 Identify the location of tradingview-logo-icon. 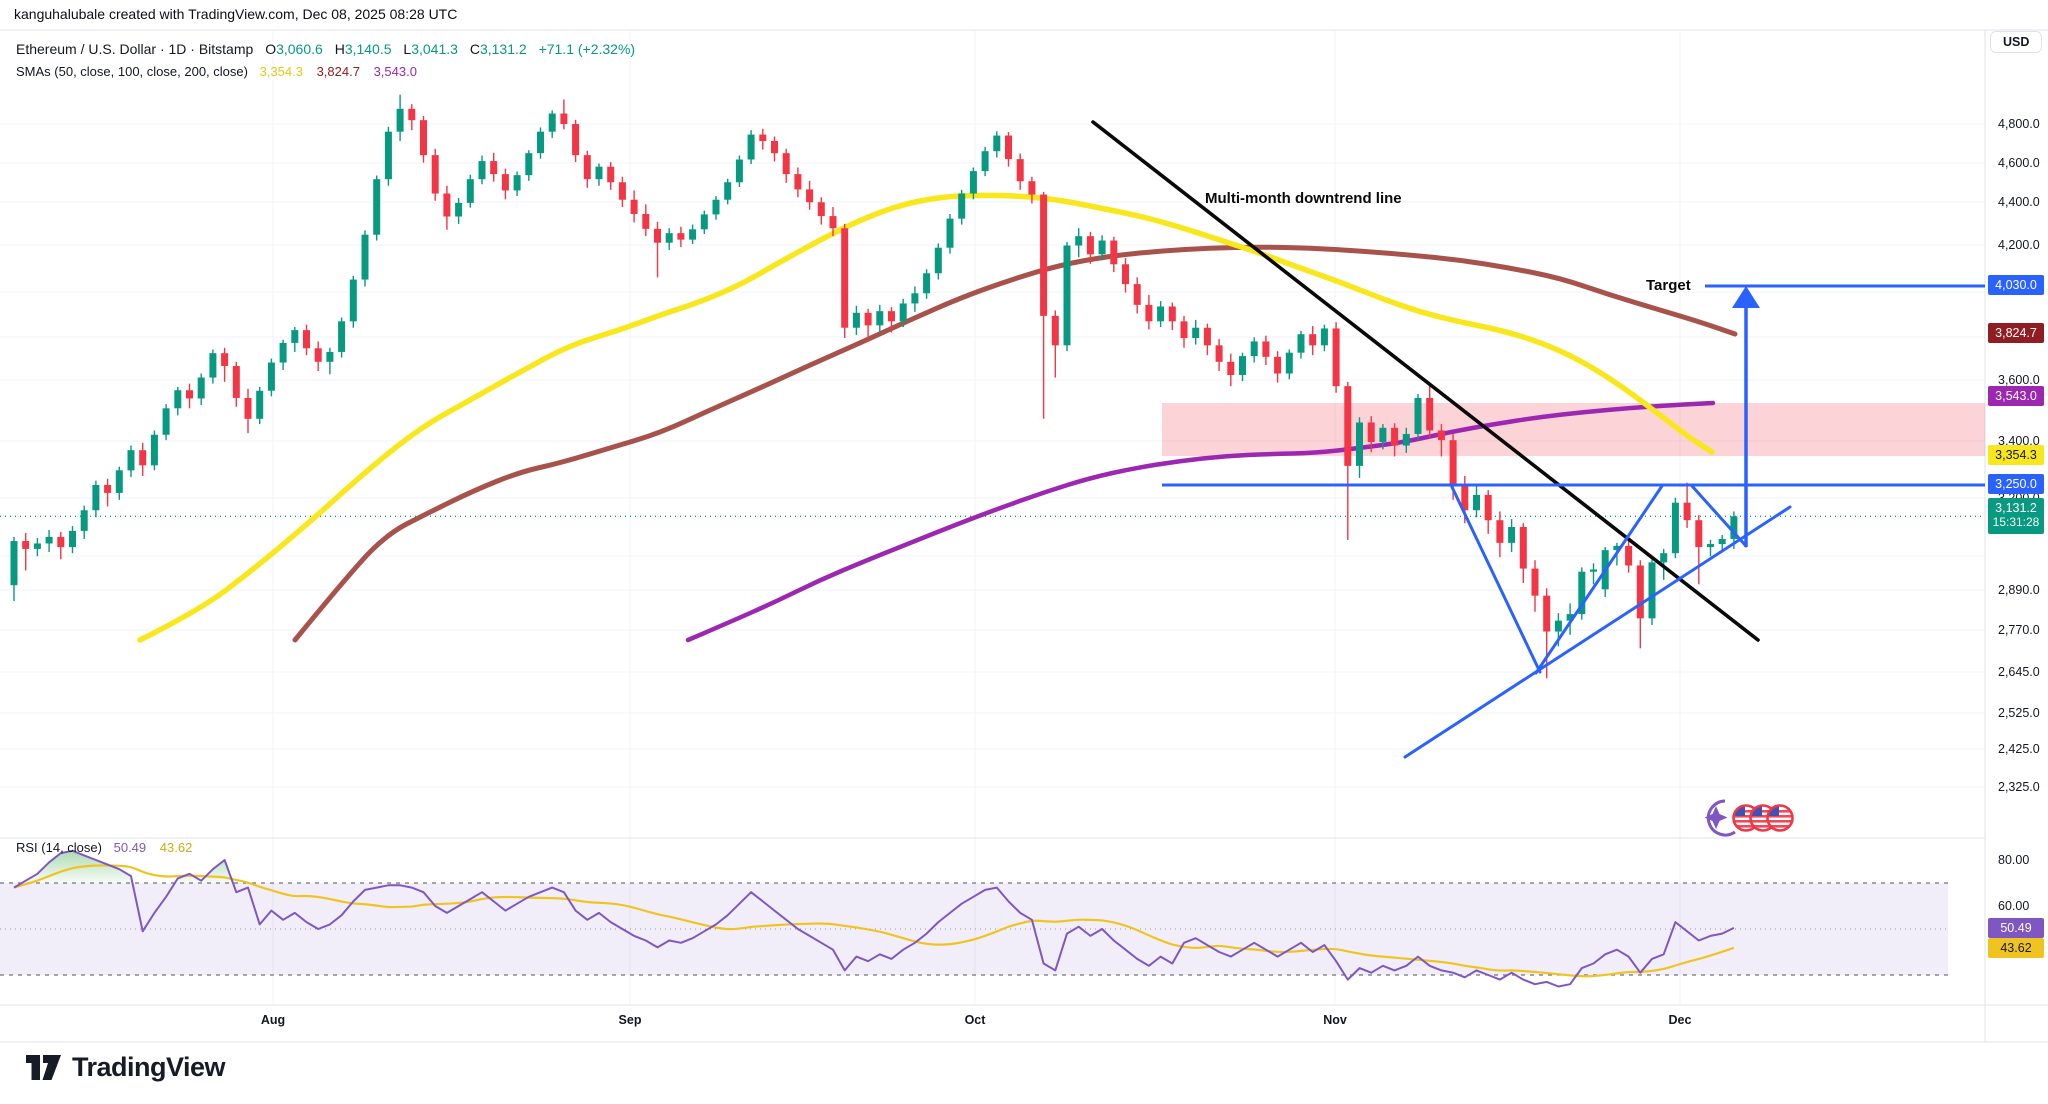
(43, 1067).